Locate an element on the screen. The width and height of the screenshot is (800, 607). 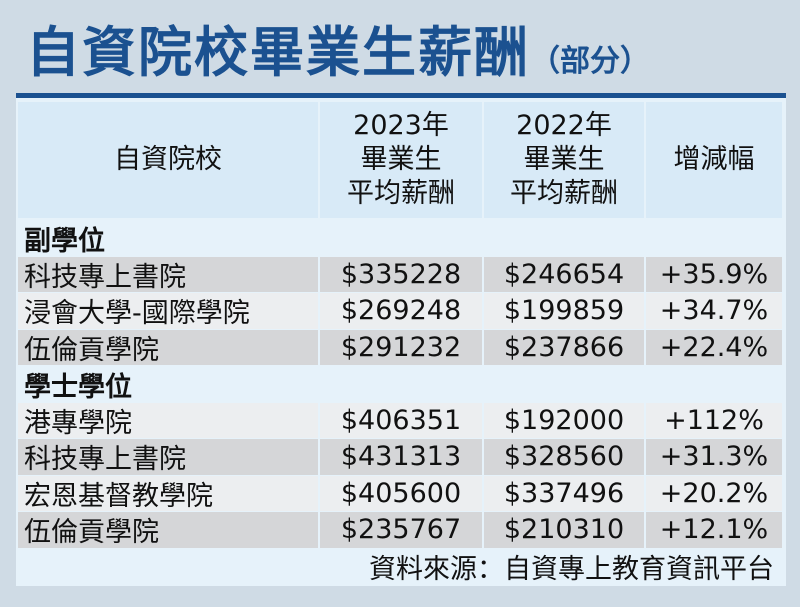
cell-text: +22.4% is located at coordinates (714, 347).